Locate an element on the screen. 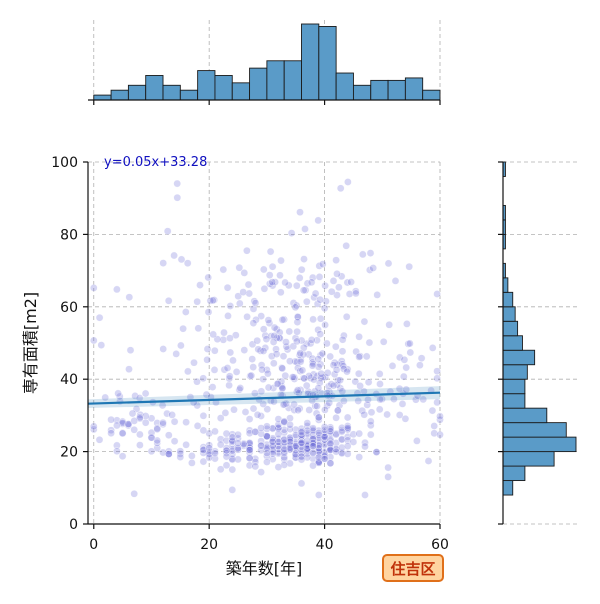  regression-line-group is located at coordinates (264, 397).